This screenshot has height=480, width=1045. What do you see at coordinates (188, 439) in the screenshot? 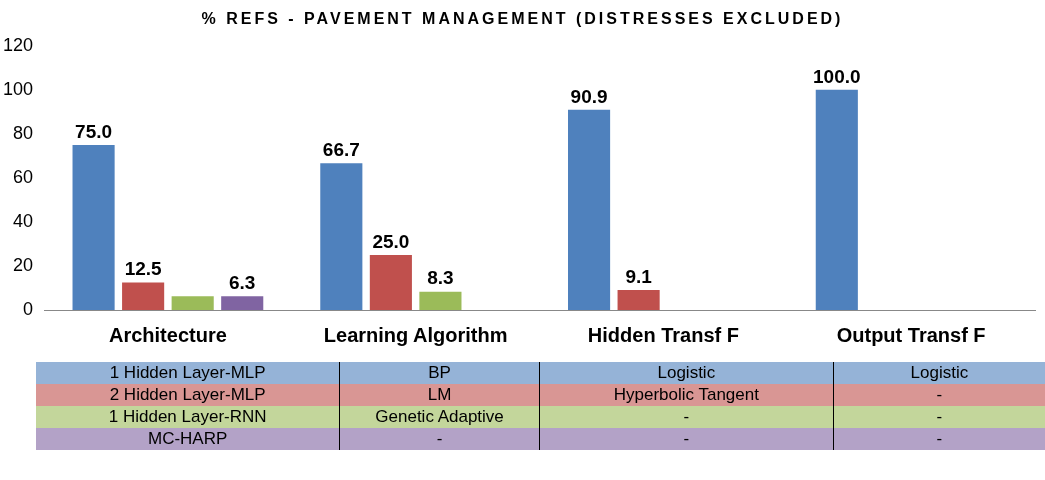
I see `text: MC-HARP` at bounding box center [188, 439].